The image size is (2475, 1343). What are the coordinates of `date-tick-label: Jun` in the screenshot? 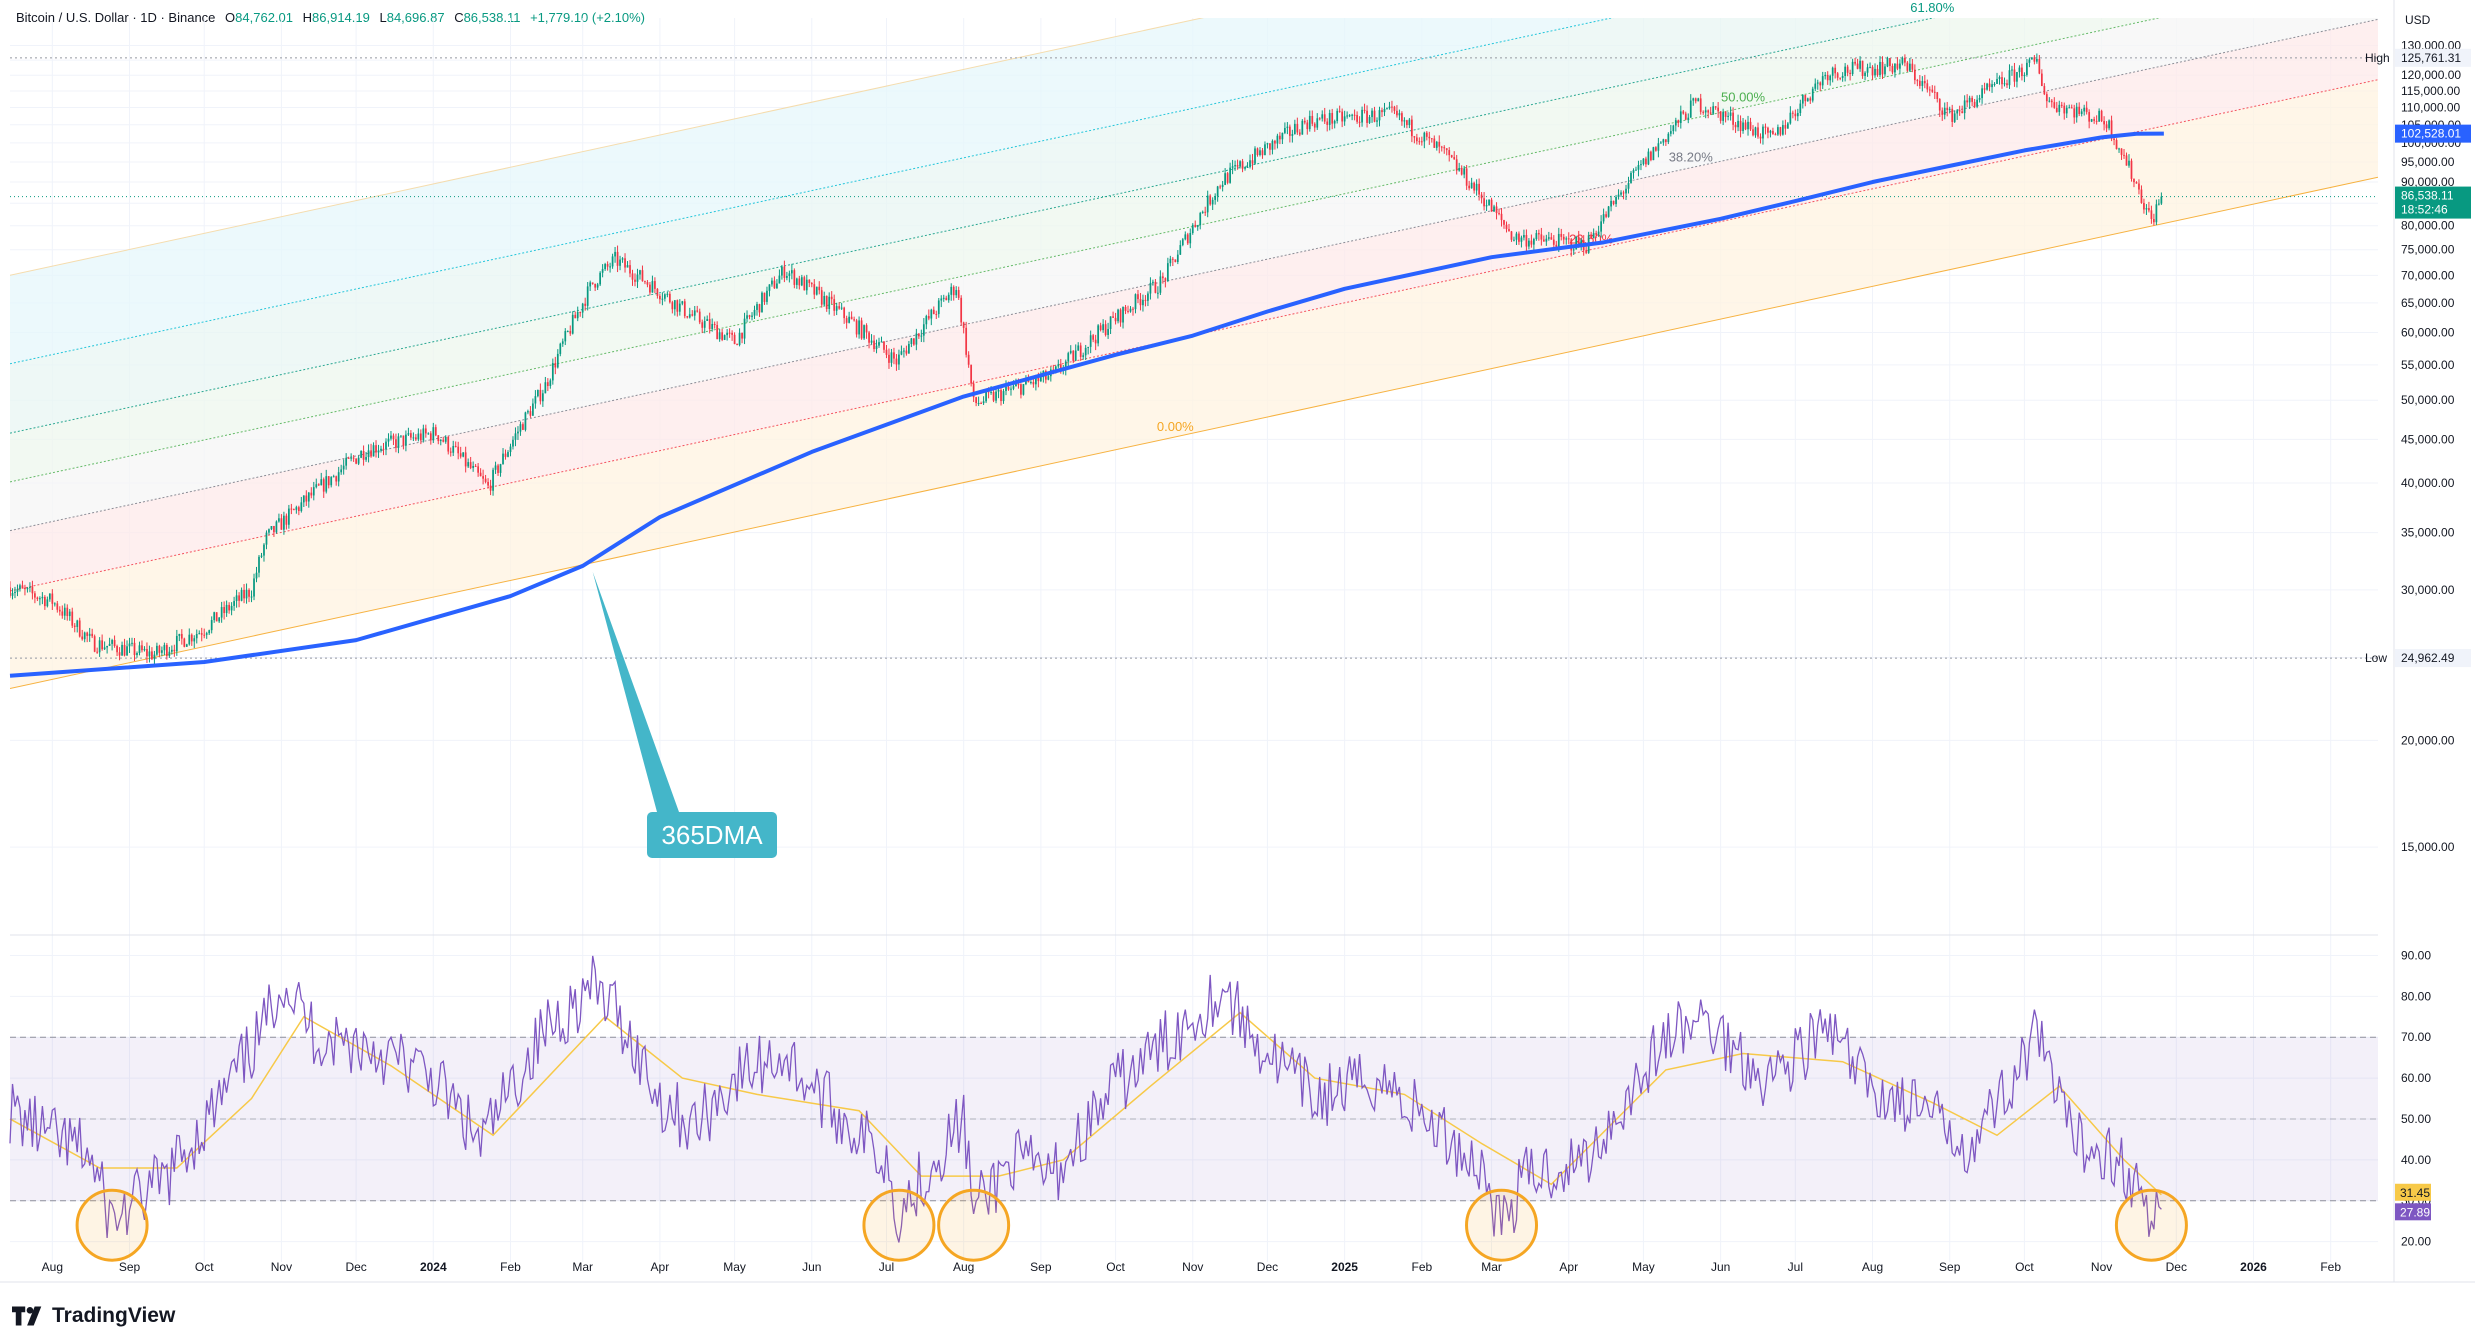 It's located at (1720, 1267).